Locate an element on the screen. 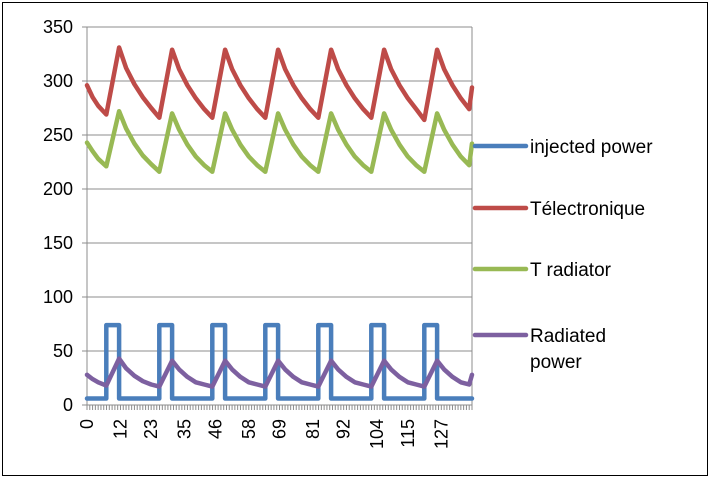 The height and width of the screenshot is (480, 712). y-tick-label: 200 is located at coordinates (58, 189).